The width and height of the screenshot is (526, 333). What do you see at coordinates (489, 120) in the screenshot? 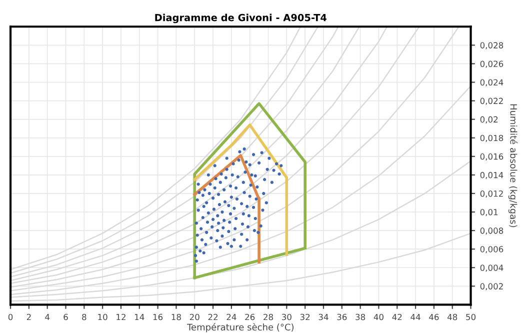
I see `y-tick-label: 0,02` at bounding box center [489, 120].